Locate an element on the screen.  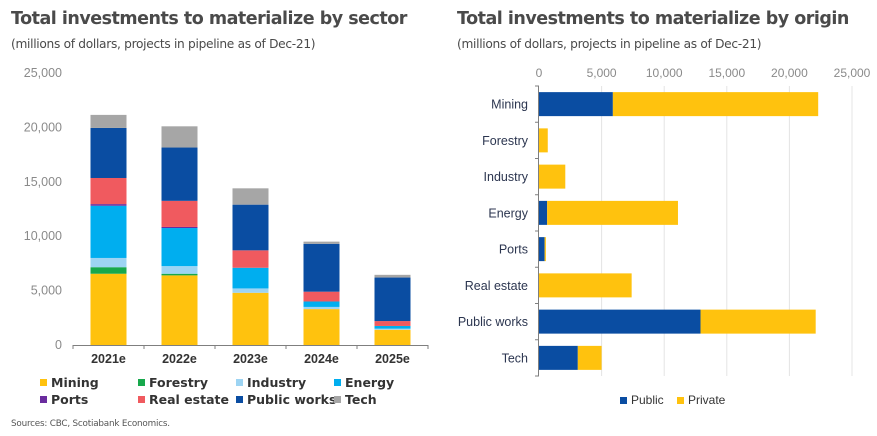
x-tick-label: 2021e is located at coordinates (108, 359).